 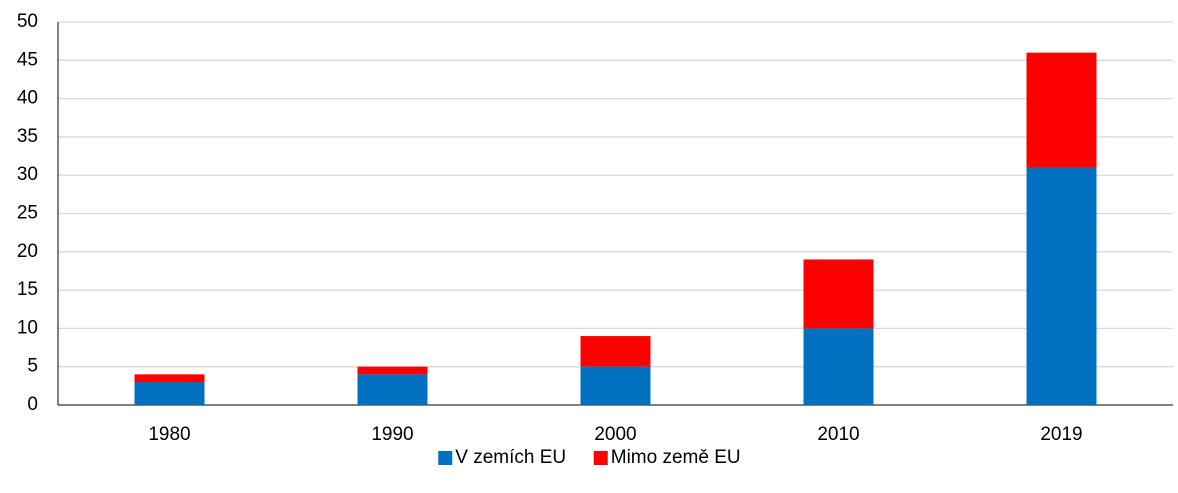 I want to click on y-tick-label: 45, so click(x=27, y=59).